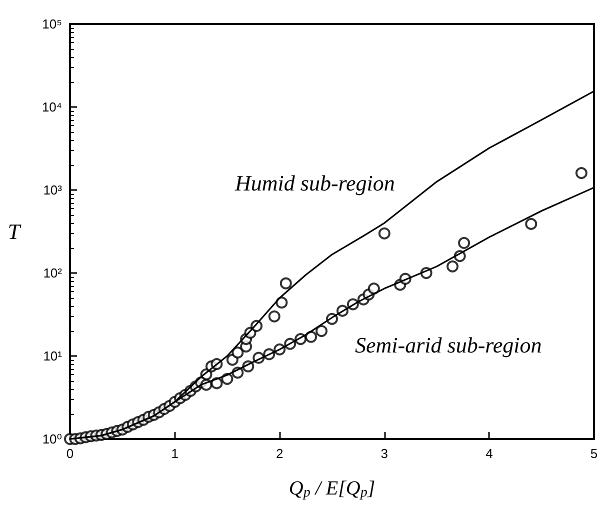 This screenshot has height=505, width=609. Describe the element at coordinates (52, 439) in the screenshot. I see `y-tick-label: 10⁰` at that location.